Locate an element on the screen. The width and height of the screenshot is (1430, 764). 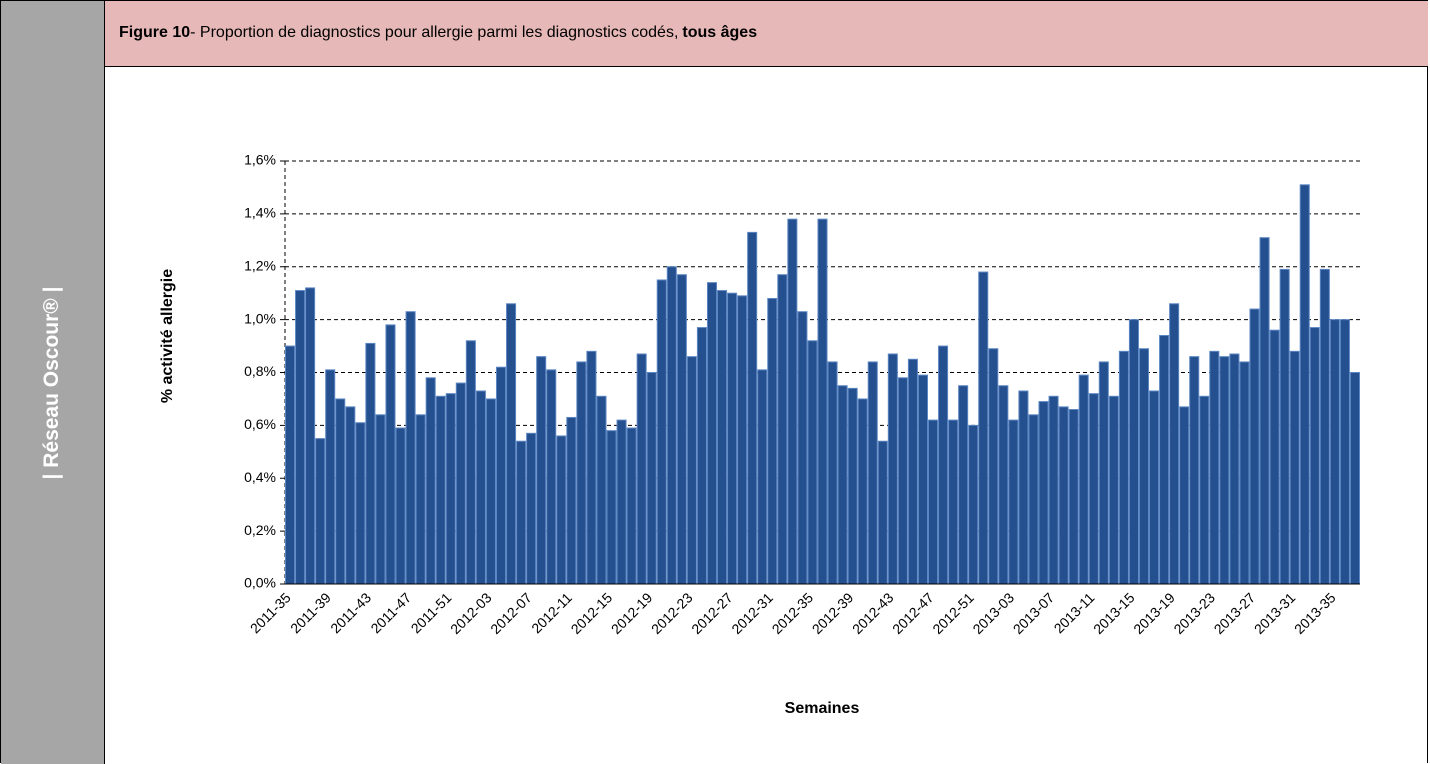
x-tick-label: 2013-15 is located at coordinates (1114, 613).